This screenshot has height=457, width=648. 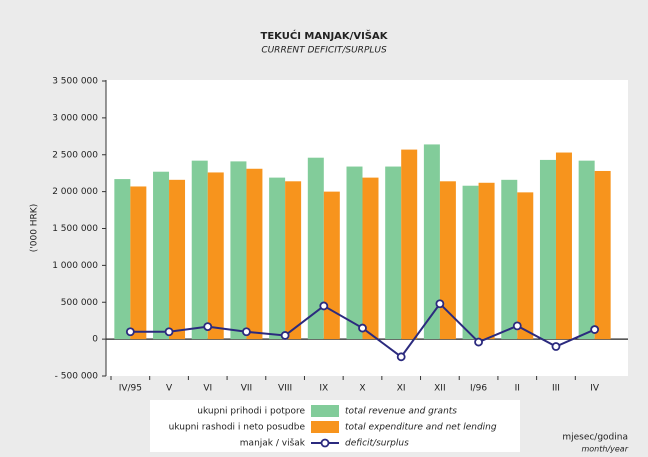 I want to click on y-tick-label: 1 500 000, so click(x=75, y=229).